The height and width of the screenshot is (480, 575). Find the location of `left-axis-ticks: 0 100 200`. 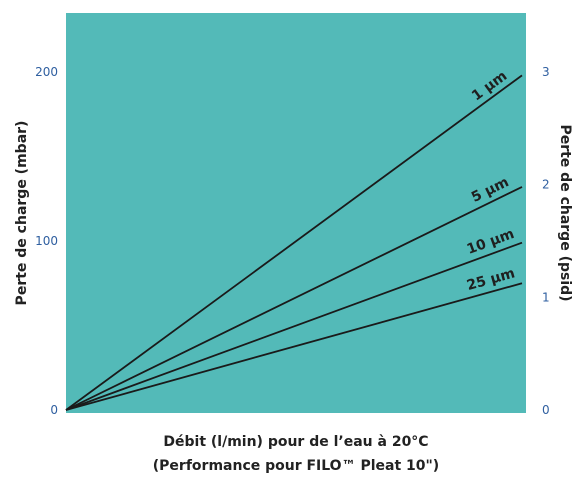

left-axis-ticks: 0 100 200 is located at coordinates (46, 241).